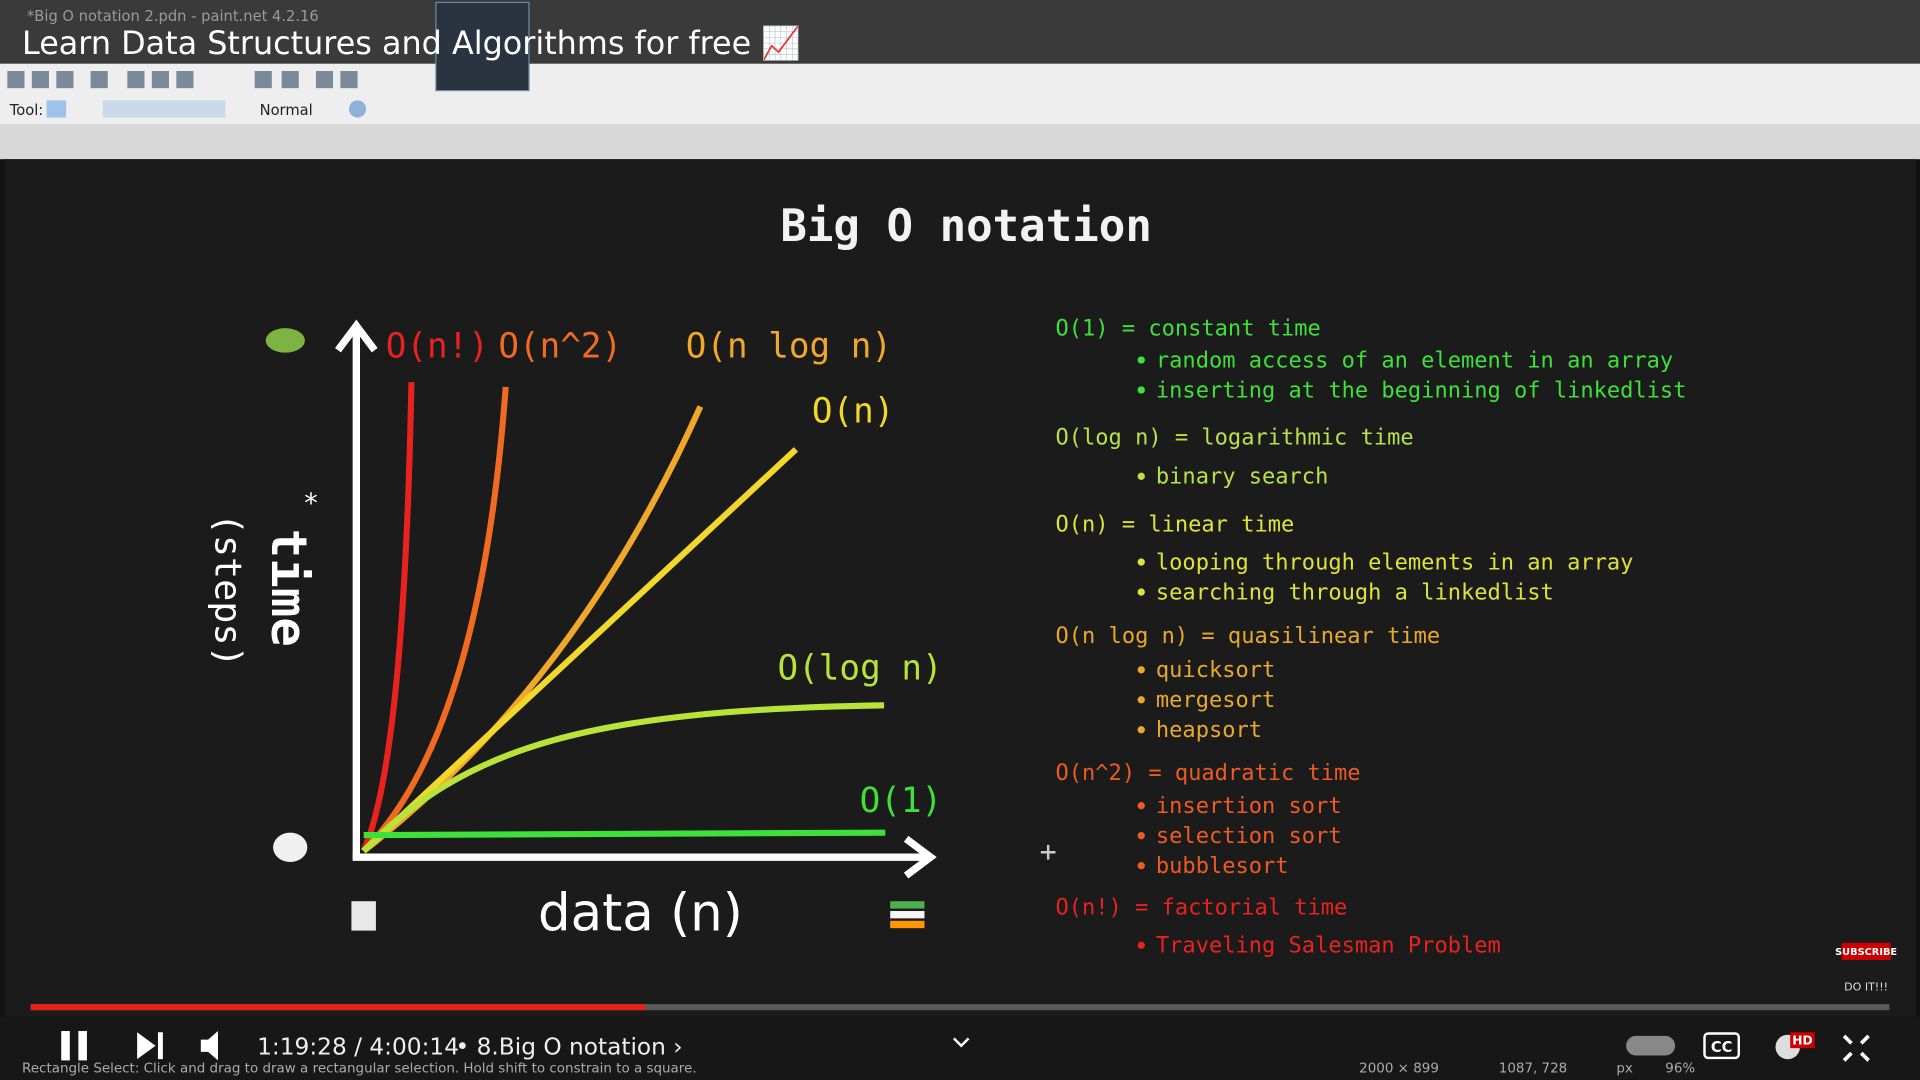 The image size is (1920, 1080). I want to click on window-title: *Big O notation 2.pdn - paint.net 4.2.16, so click(173, 16).